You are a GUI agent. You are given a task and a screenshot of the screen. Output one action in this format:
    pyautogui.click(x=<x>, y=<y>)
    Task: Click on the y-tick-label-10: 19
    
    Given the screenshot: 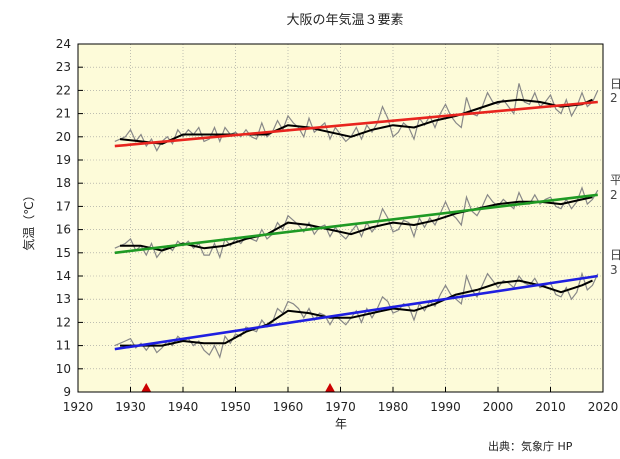 What is the action you would take?
    pyautogui.click(x=63, y=160)
    